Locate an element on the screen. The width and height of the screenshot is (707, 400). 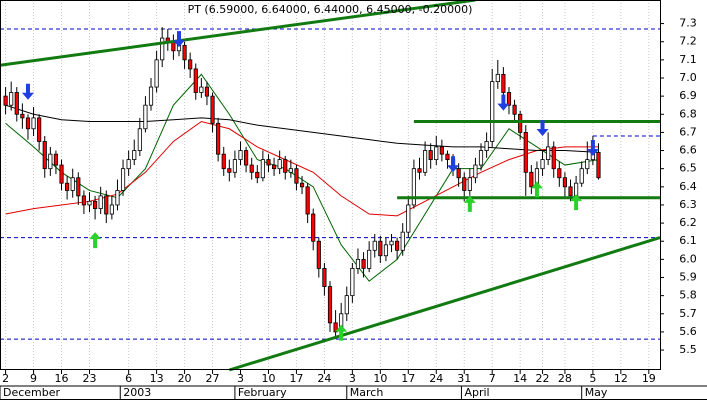
x-tick-label: 9 is located at coordinates (33, 378).